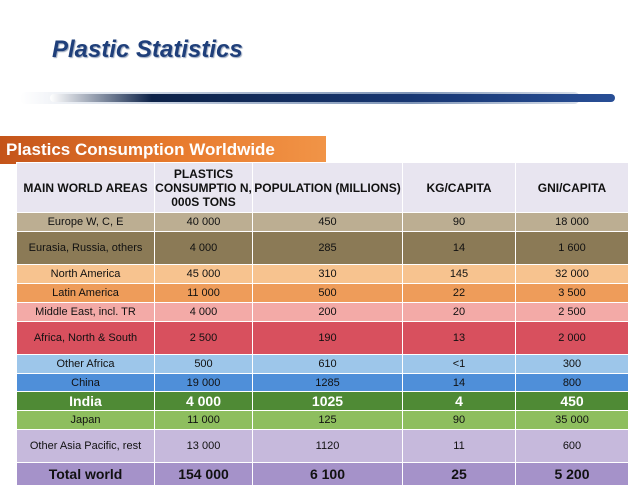  What do you see at coordinates (327, 474) in the screenshot?
I see `cell-population: 6 100` at bounding box center [327, 474].